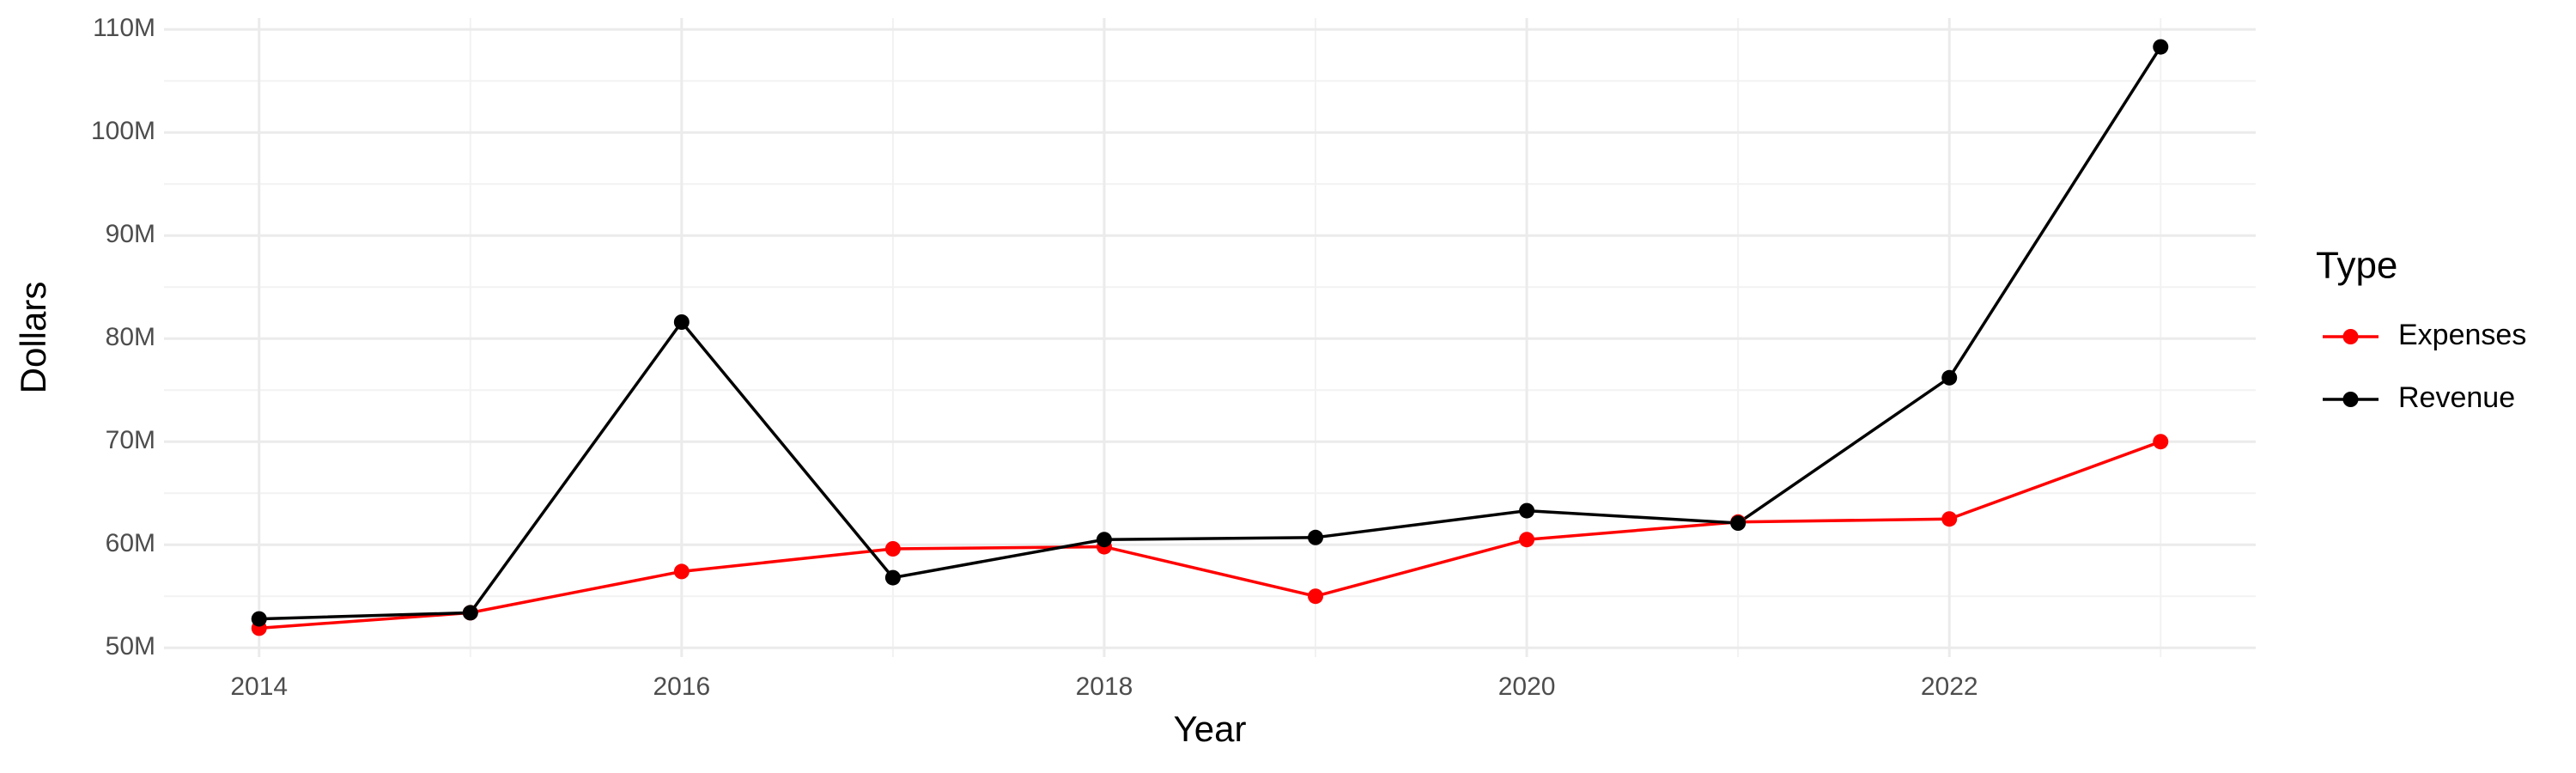  Describe the element at coordinates (259, 687) in the screenshot. I see `x-tick-label: 2014` at that location.